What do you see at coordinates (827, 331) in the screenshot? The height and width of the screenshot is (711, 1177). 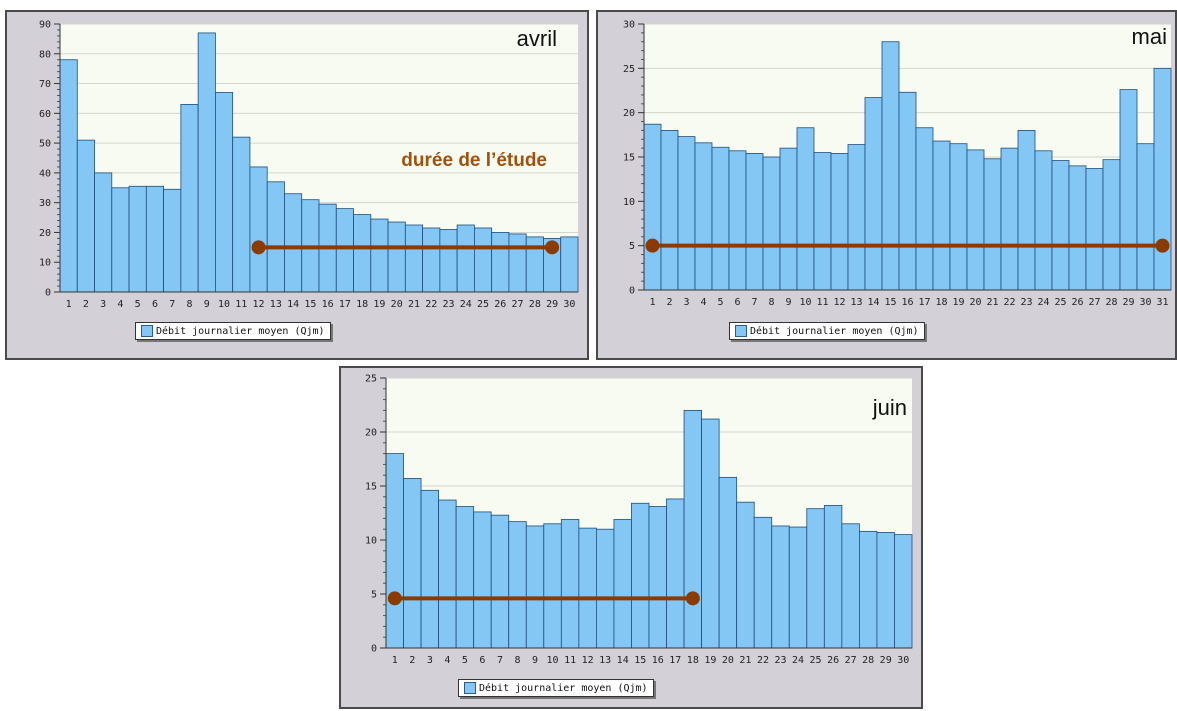 I see `legend: Débit journalier moyen (Qjm)` at bounding box center [827, 331].